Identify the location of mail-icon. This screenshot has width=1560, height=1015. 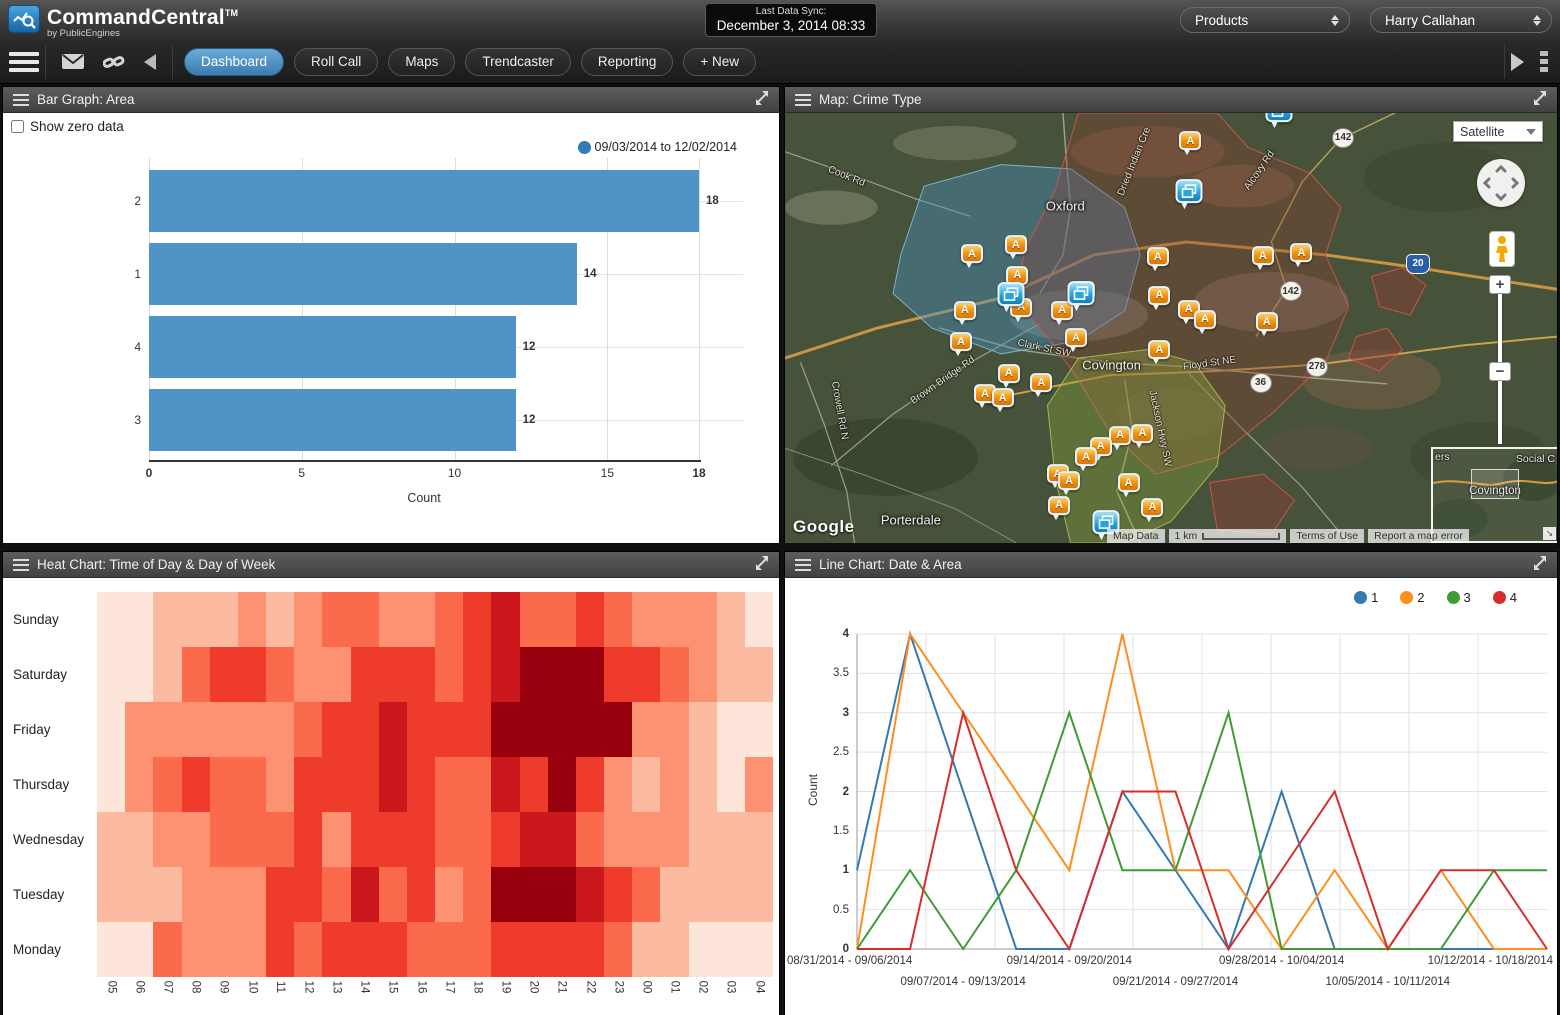
(73, 61).